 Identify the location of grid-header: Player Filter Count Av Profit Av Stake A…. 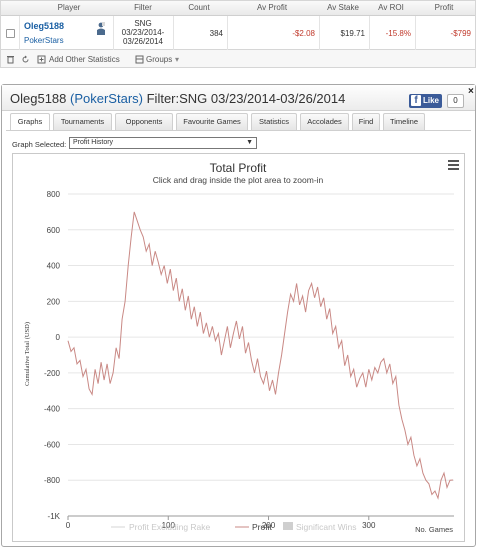
(238, 8).